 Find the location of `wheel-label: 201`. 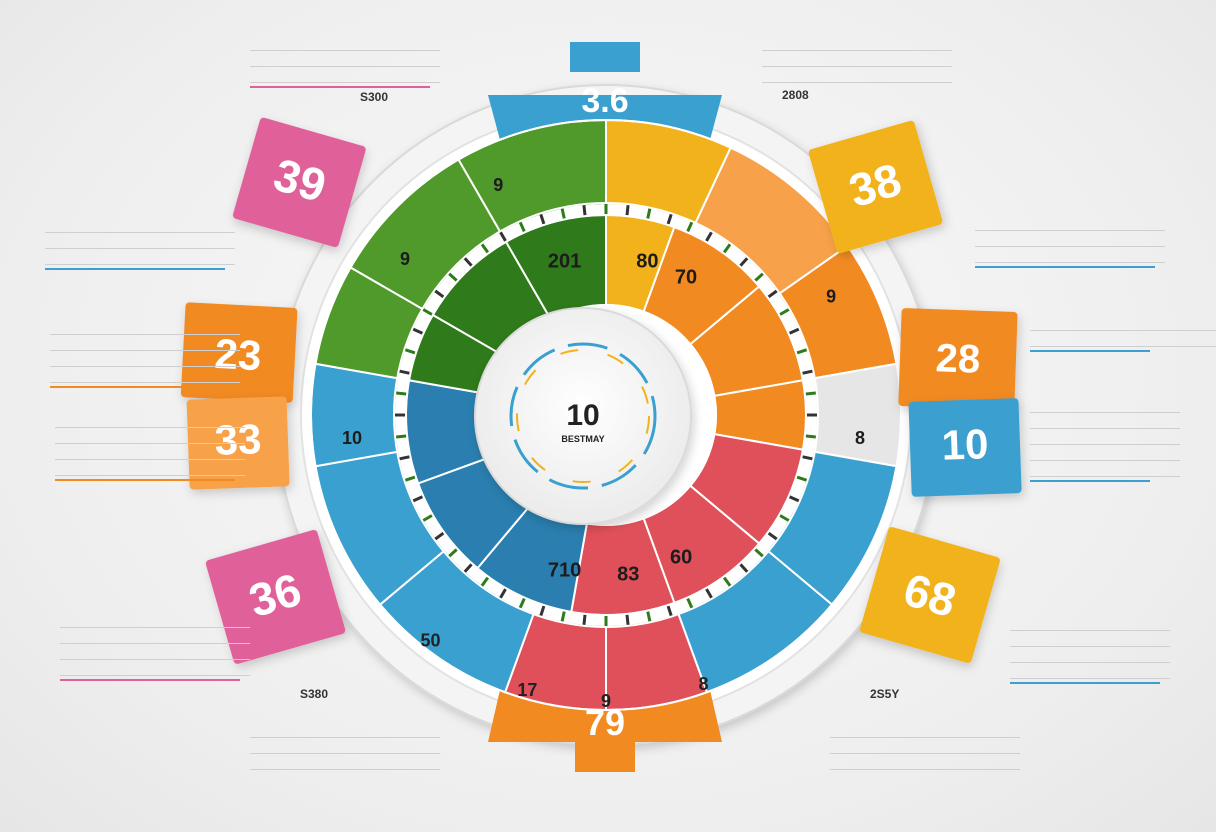

wheel-label: 201 is located at coordinates (564, 261).